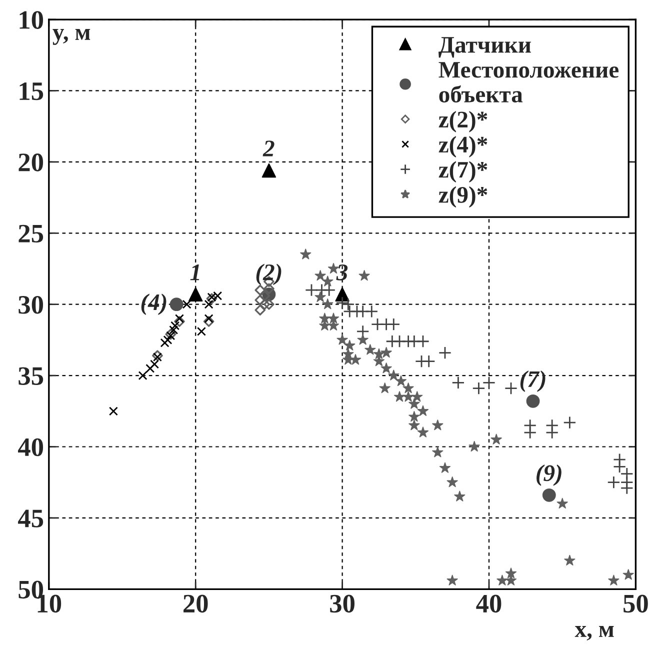 Image resolution: width=652 pixels, height=651 pixels. What do you see at coordinates (31, 305) in the screenshot?
I see `y-tick-label: 30` at bounding box center [31, 305].